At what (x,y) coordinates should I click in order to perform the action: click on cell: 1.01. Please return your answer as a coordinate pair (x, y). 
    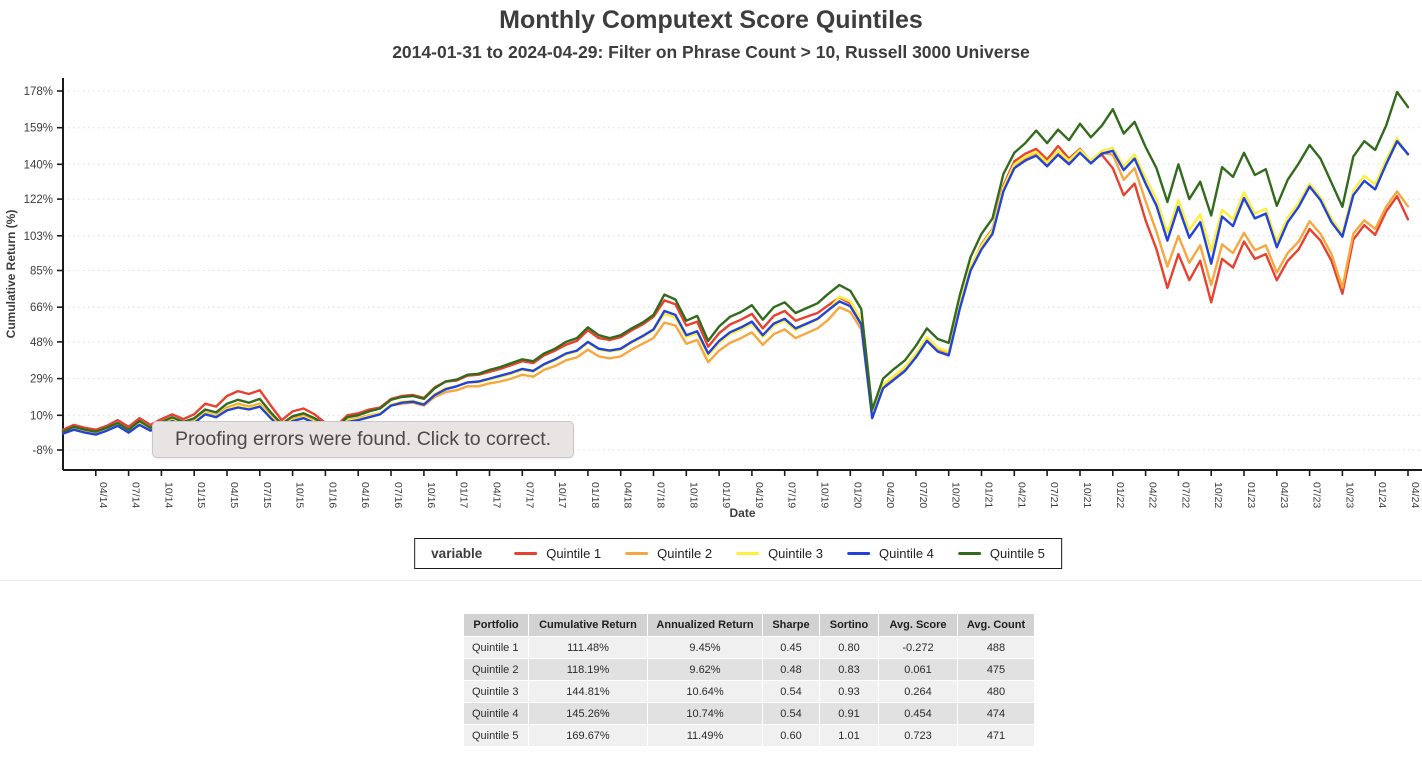
    Looking at the image, I should click on (849, 735).